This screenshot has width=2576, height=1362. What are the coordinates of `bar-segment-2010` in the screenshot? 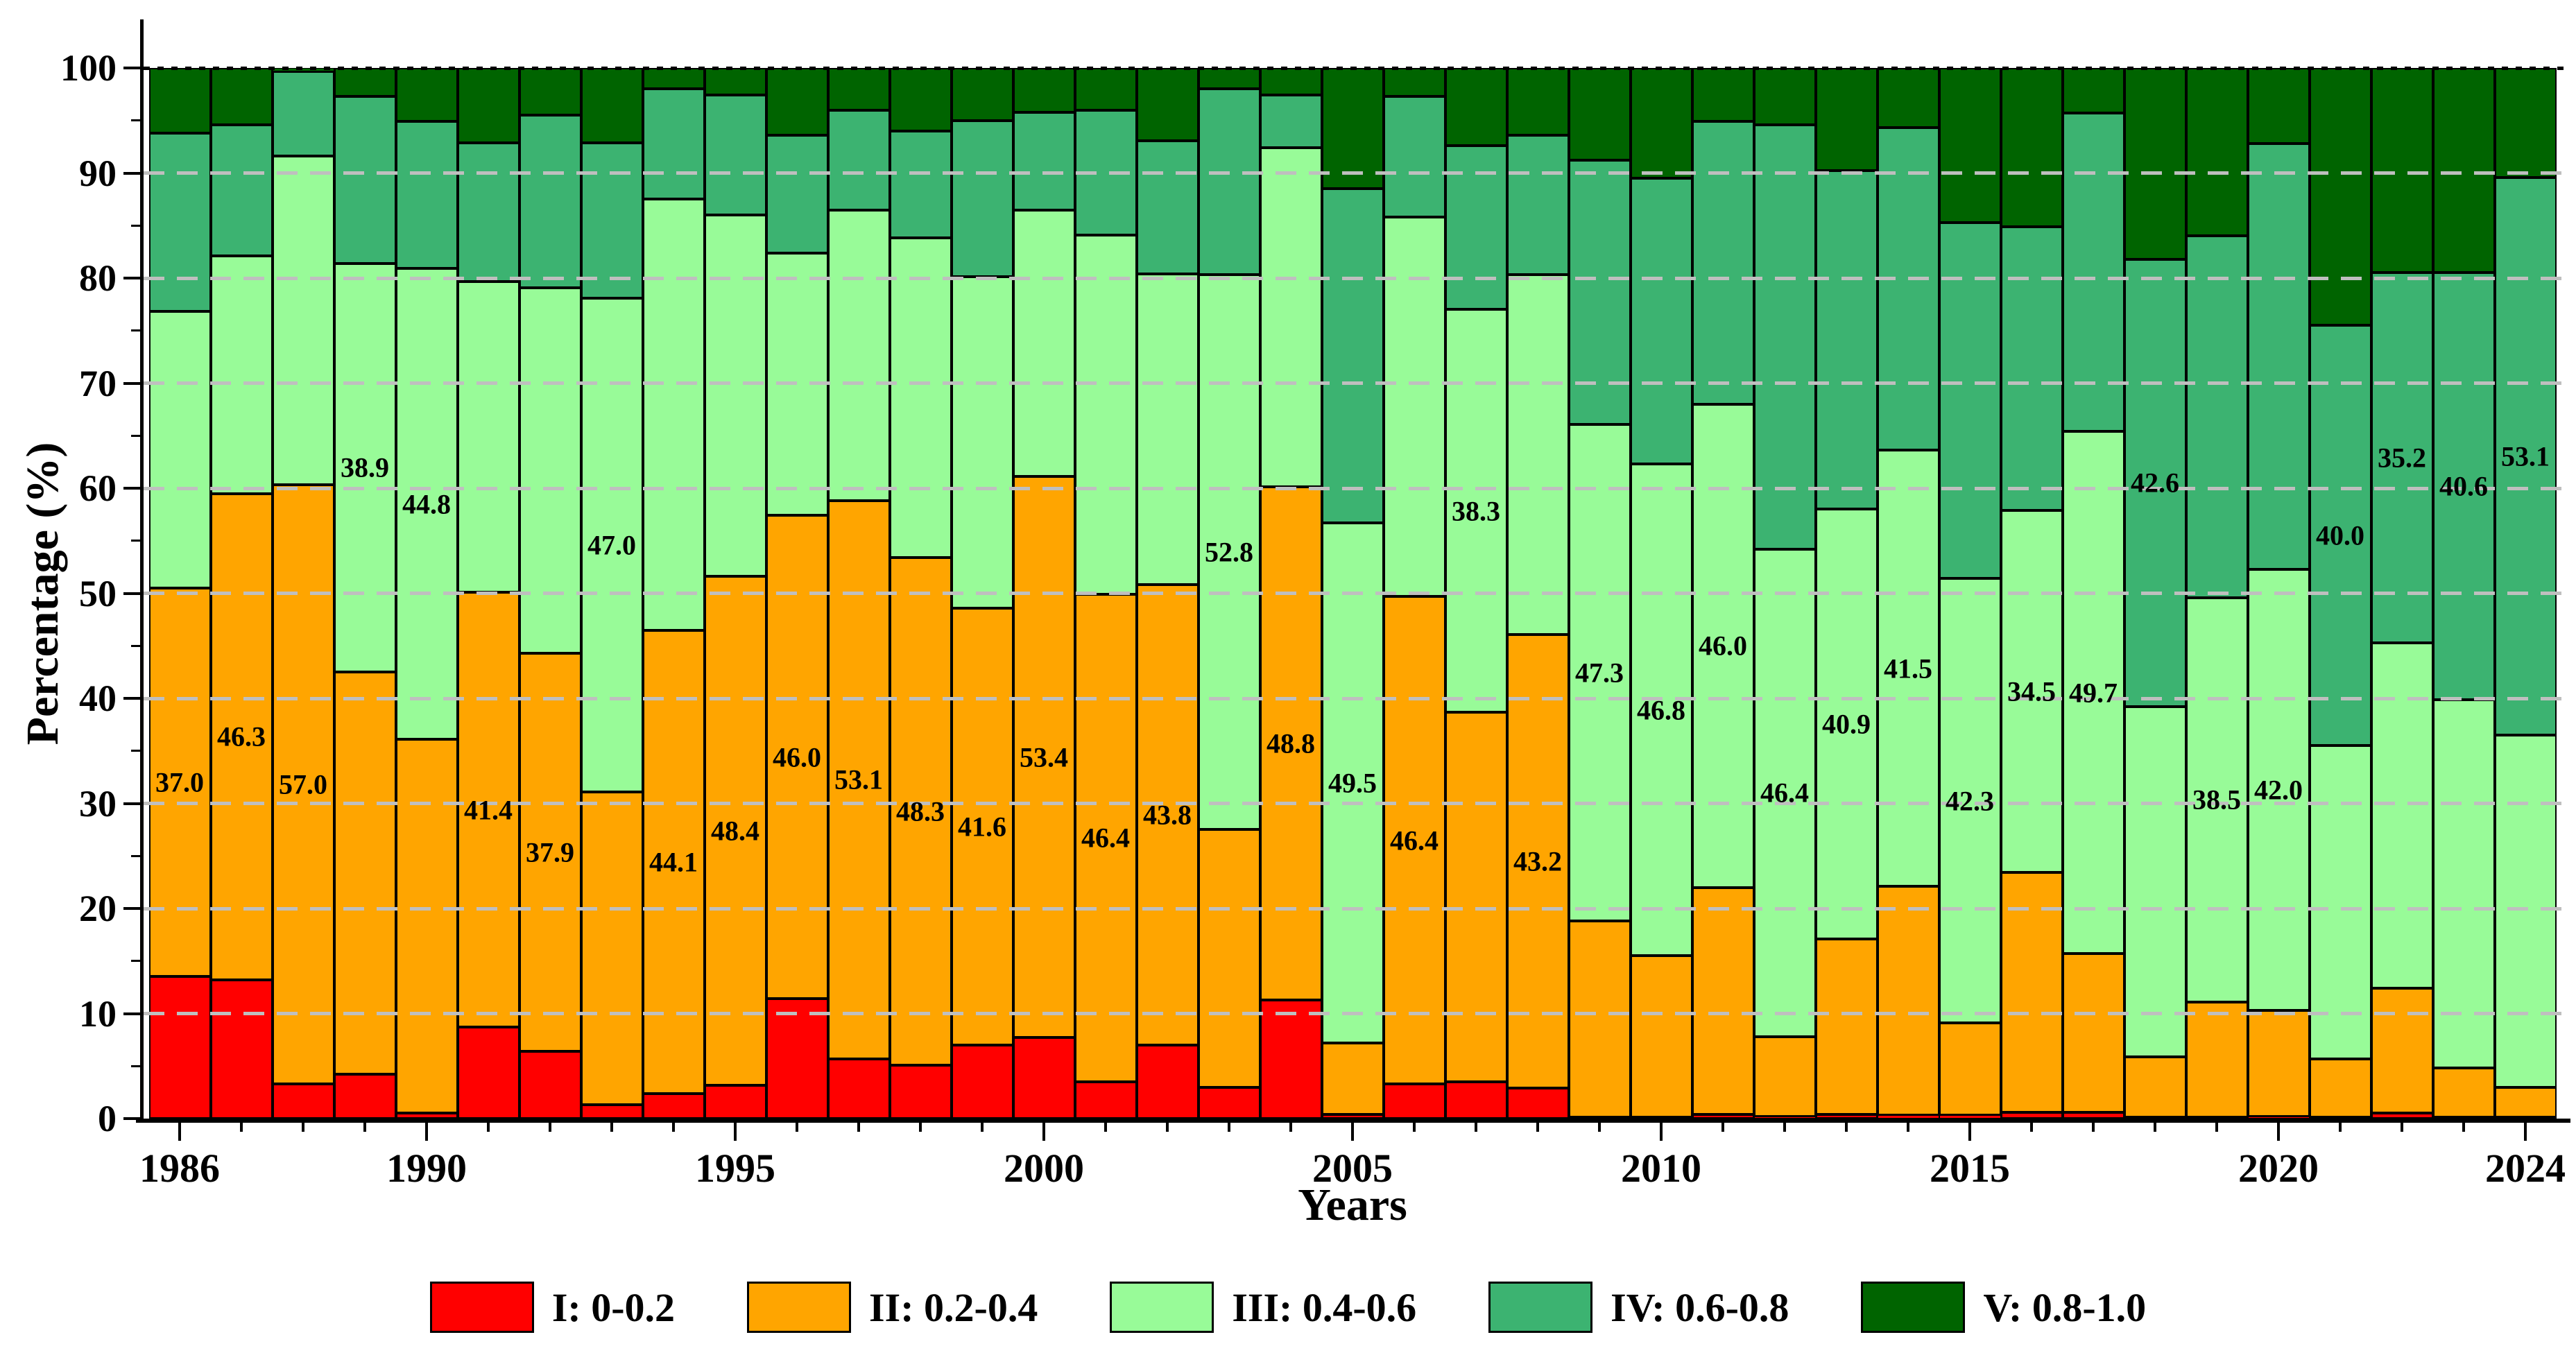 It's located at (1661, 124).